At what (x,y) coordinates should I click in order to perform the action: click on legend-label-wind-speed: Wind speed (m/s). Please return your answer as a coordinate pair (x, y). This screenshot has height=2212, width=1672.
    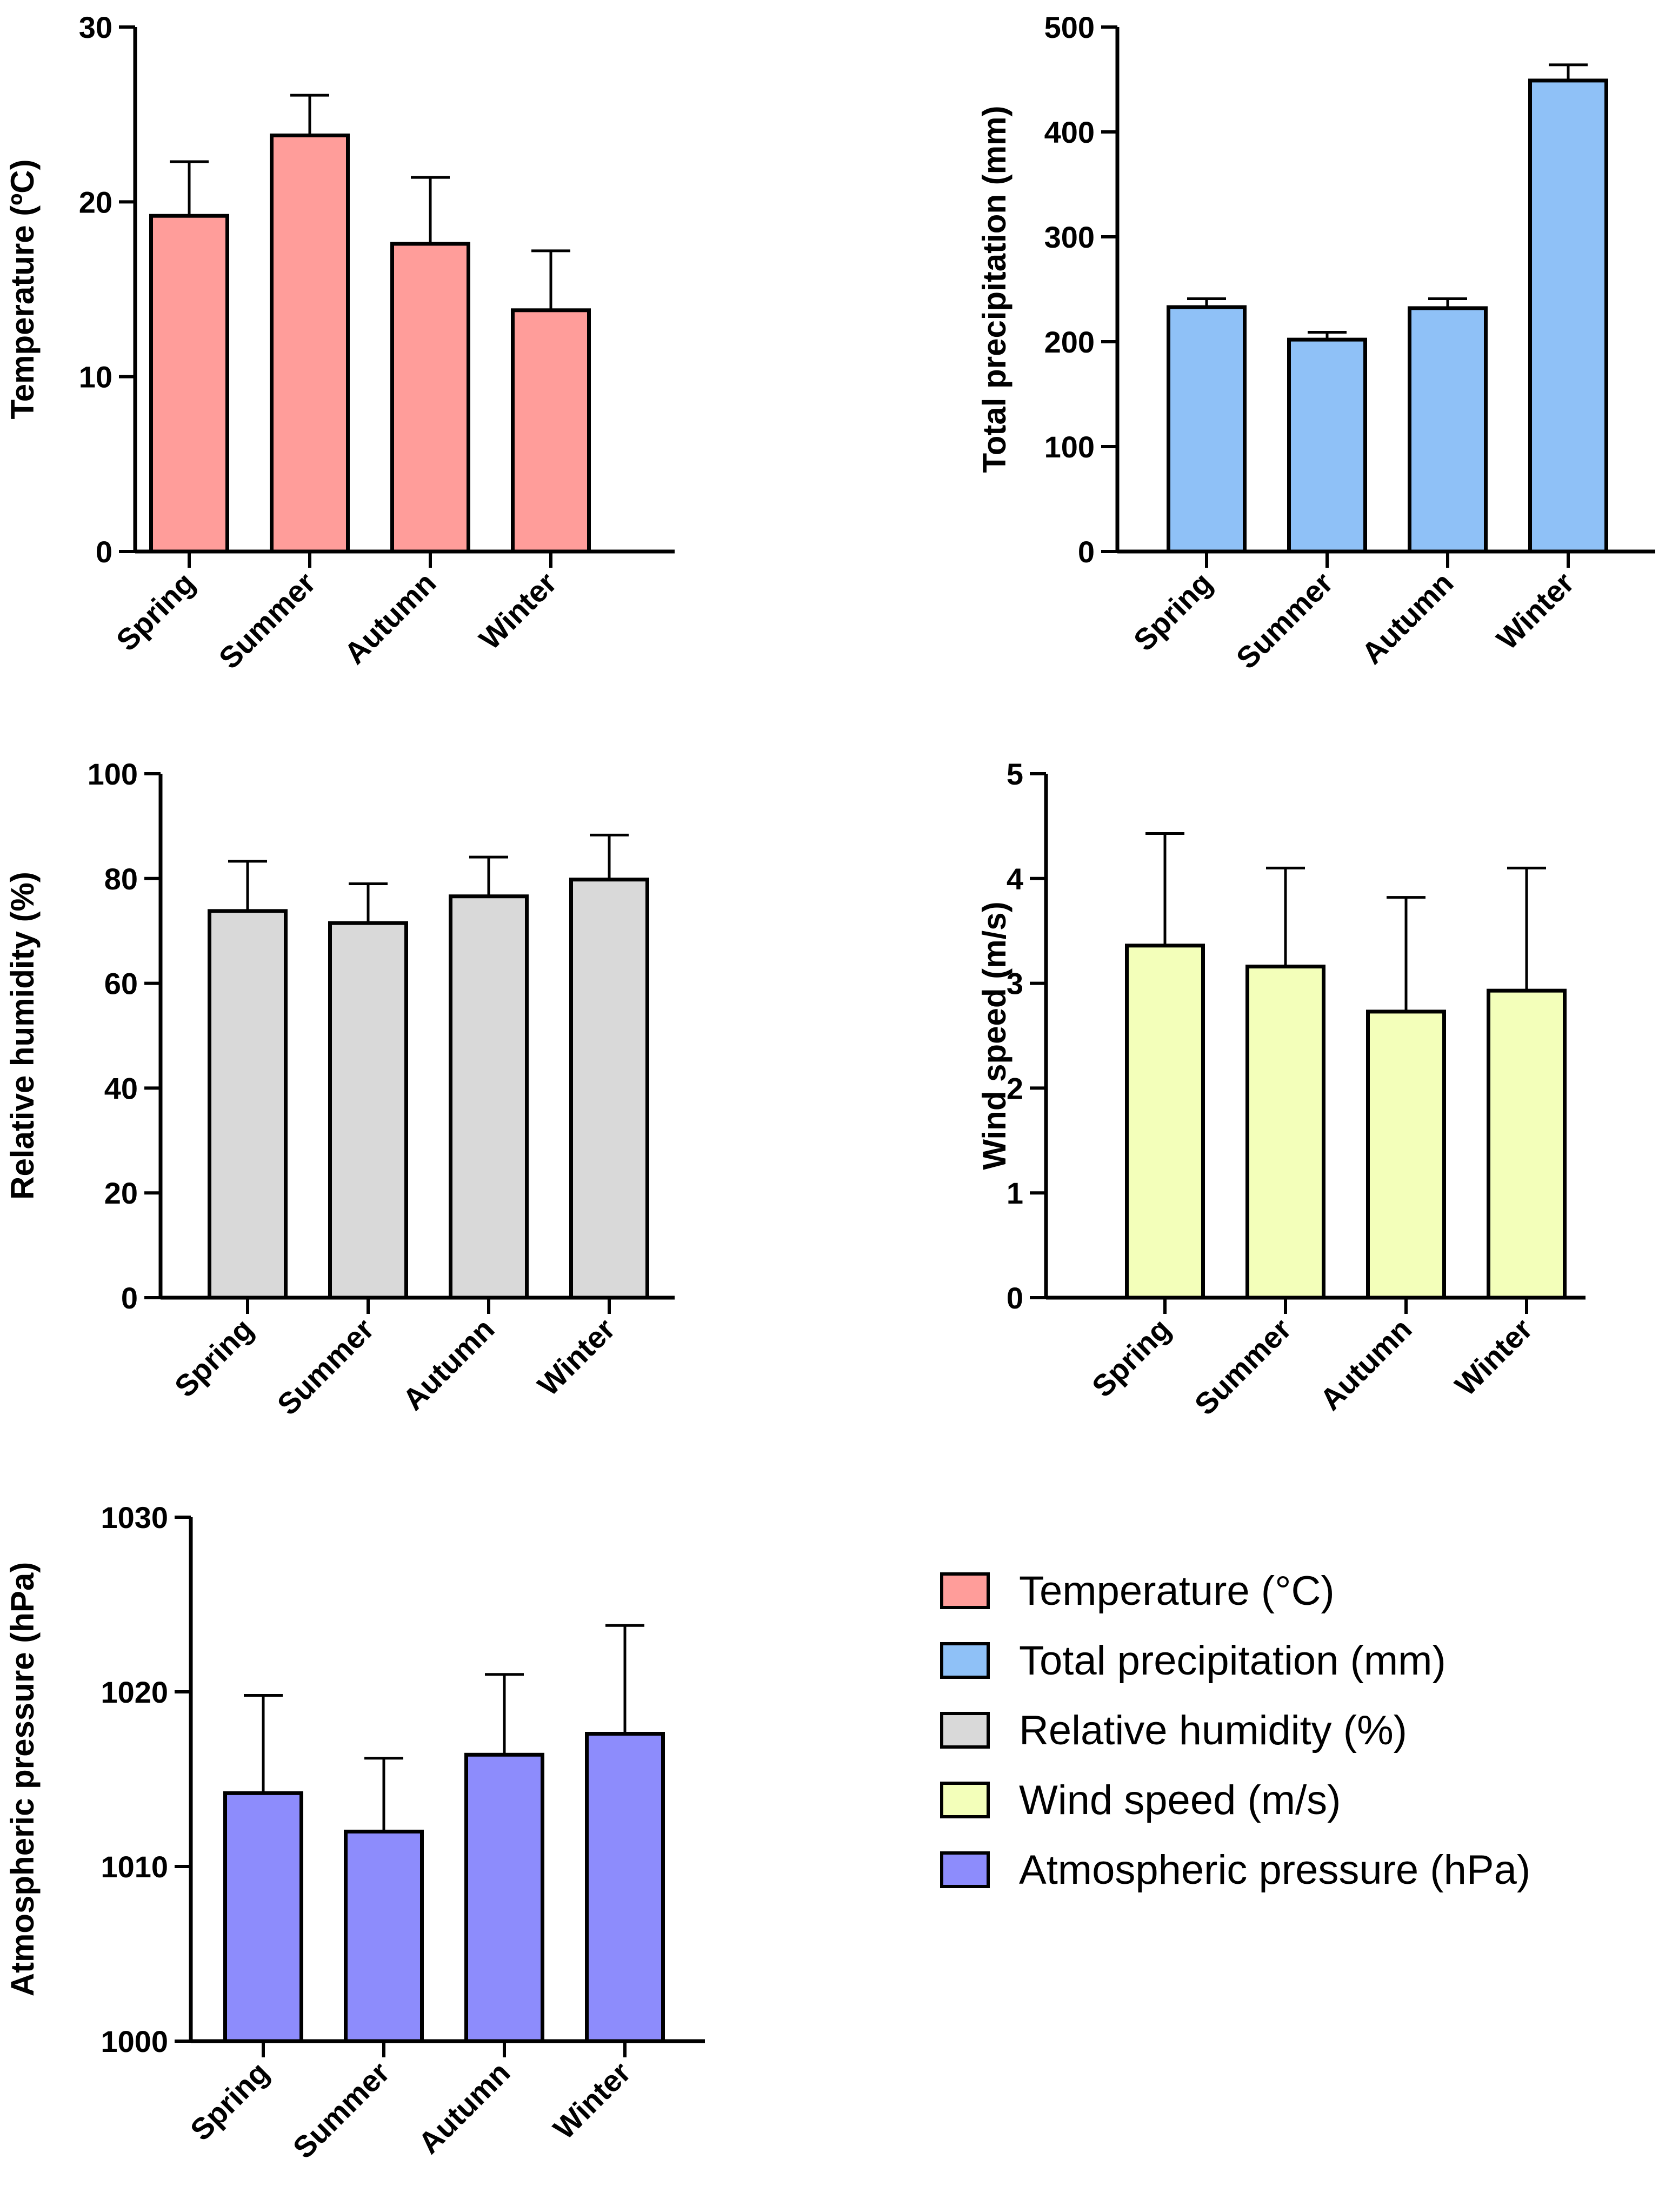
    Looking at the image, I should click on (1180, 1800).